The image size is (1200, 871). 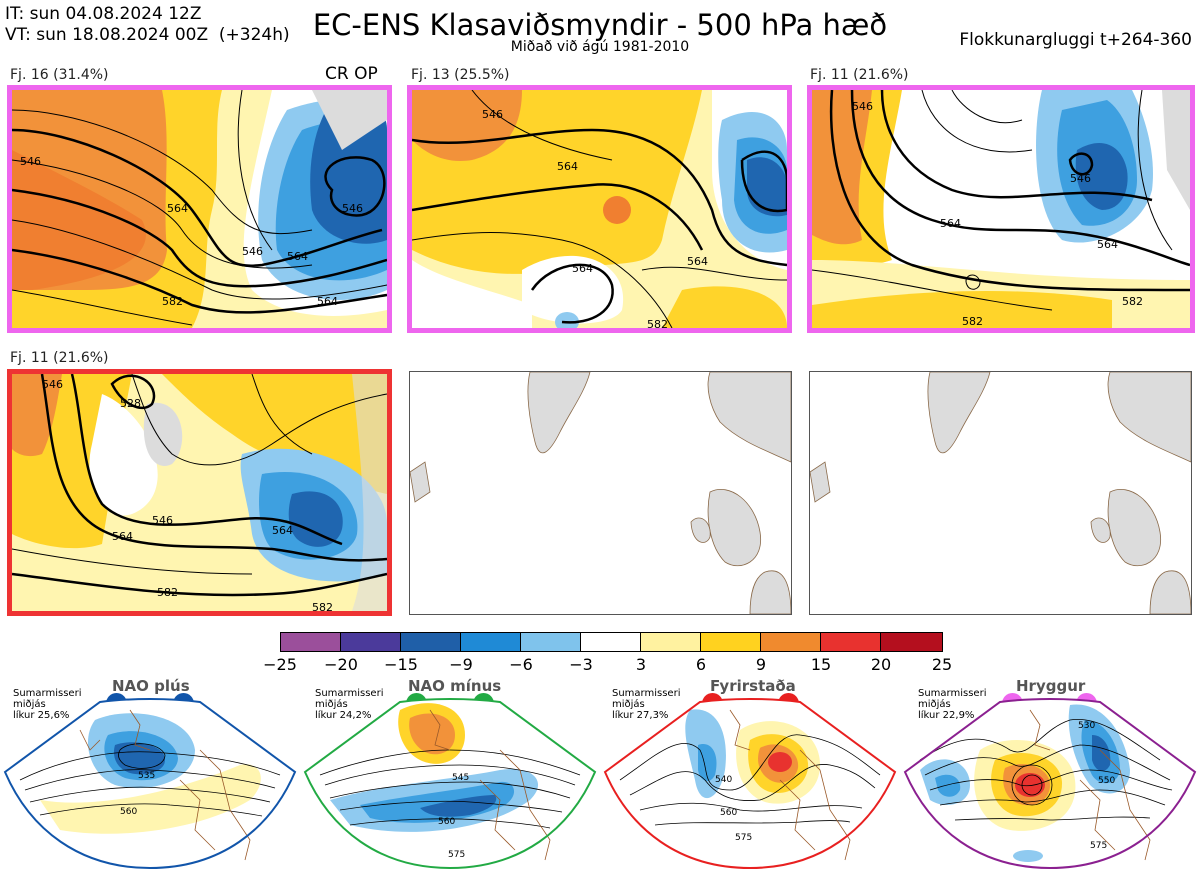 I want to click on classification-window: Flokkunargluggi t+264-360, so click(x=1075, y=40).